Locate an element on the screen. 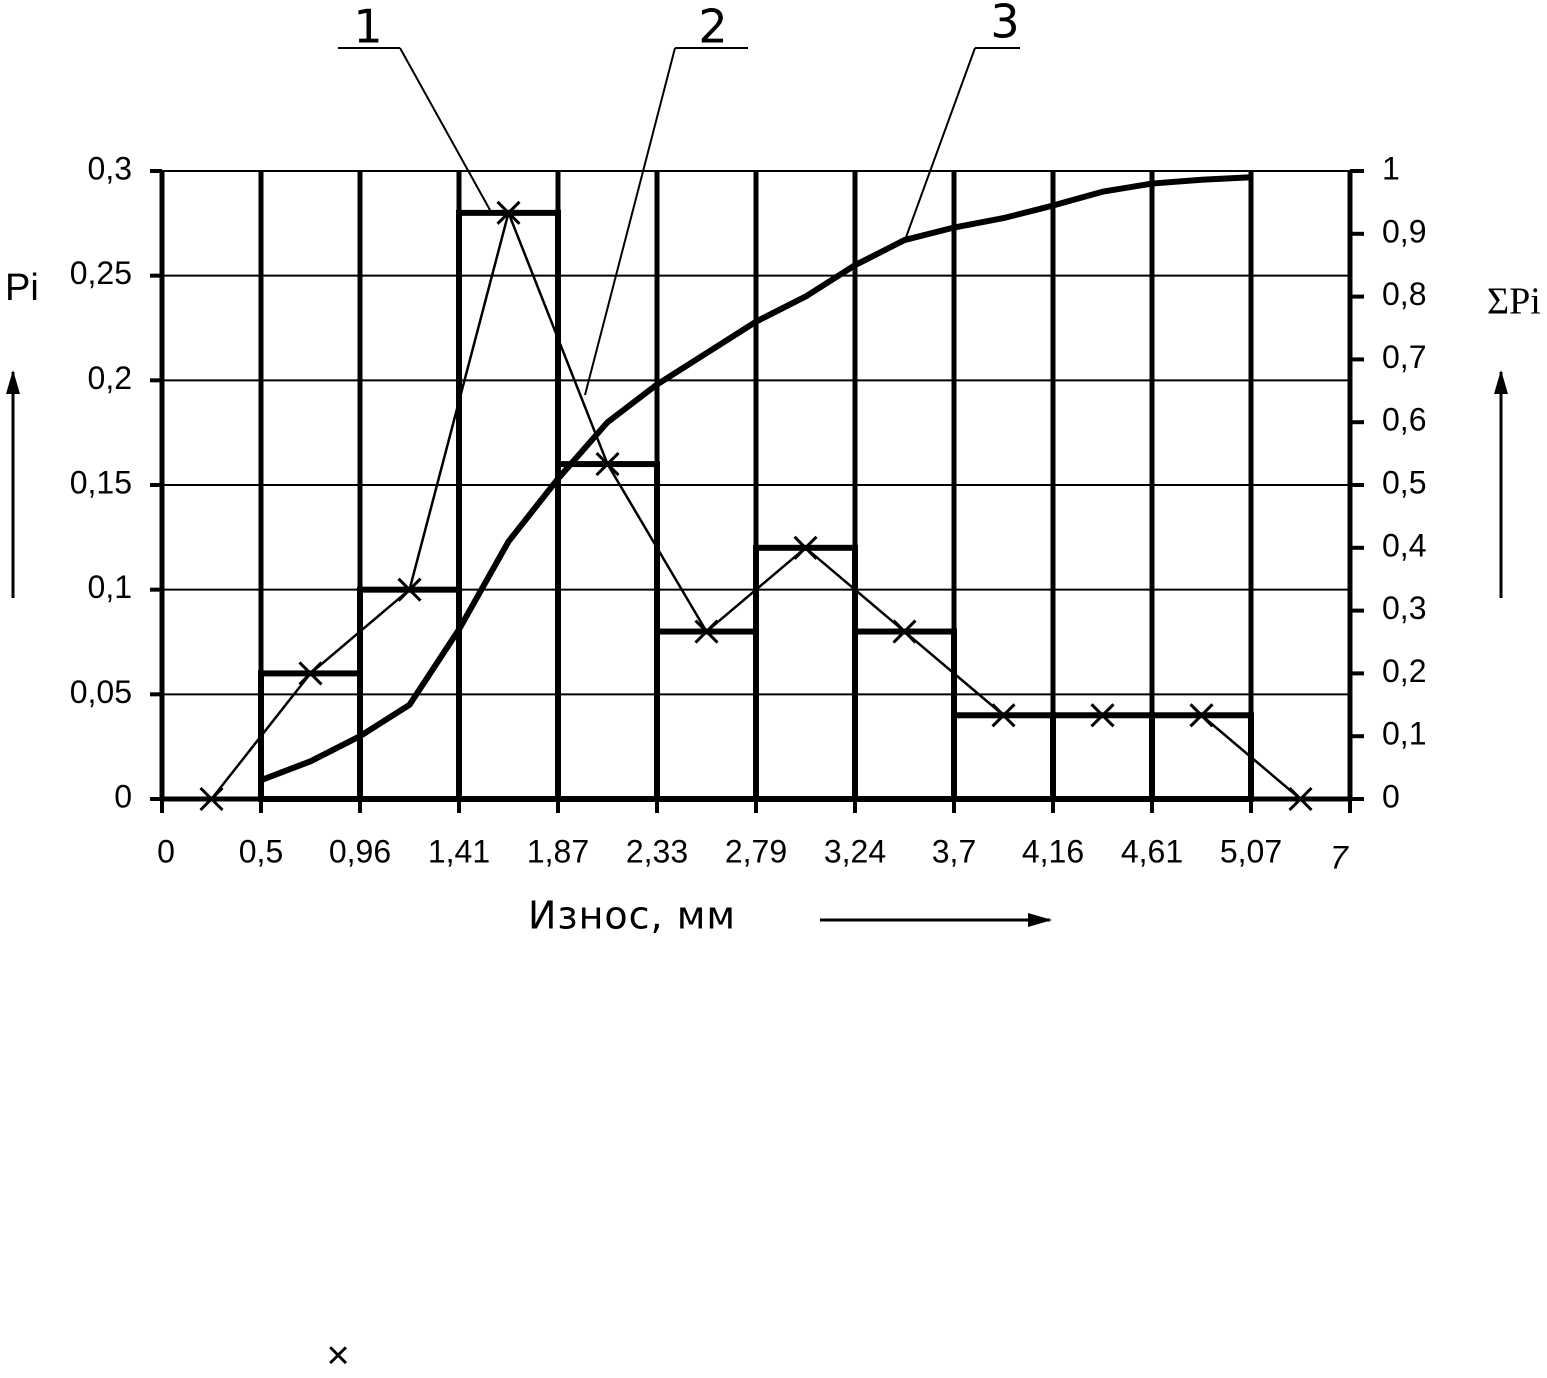  y-tick-label: 0,15 is located at coordinates (101, 482).